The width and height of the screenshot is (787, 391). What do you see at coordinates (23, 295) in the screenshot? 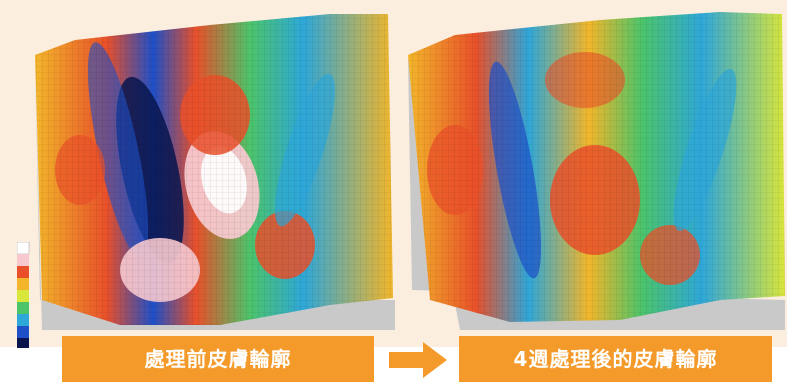
I see `color-scale-bar` at bounding box center [23, 295].